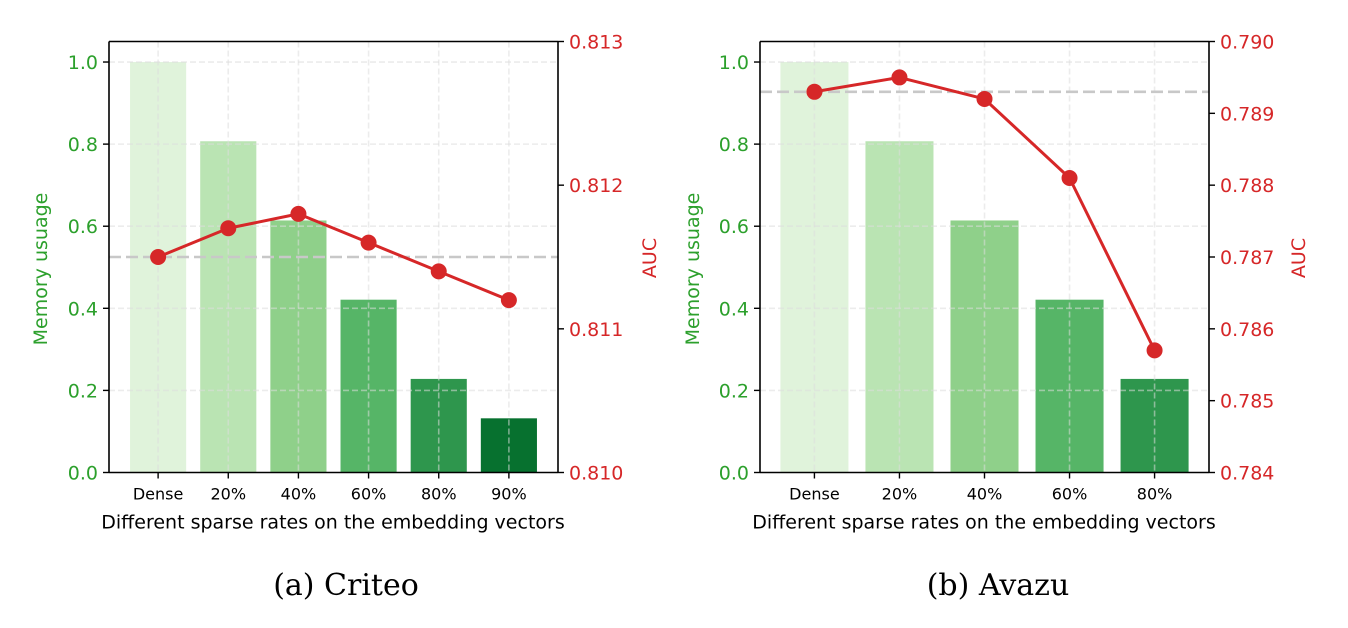 The height and width of the screenshot is (628, 1348). What do you see at coordinates (998, 585) in the screenshot?
I see `caption-avazu: (b) Avazu` at bounding box center [998, 585].